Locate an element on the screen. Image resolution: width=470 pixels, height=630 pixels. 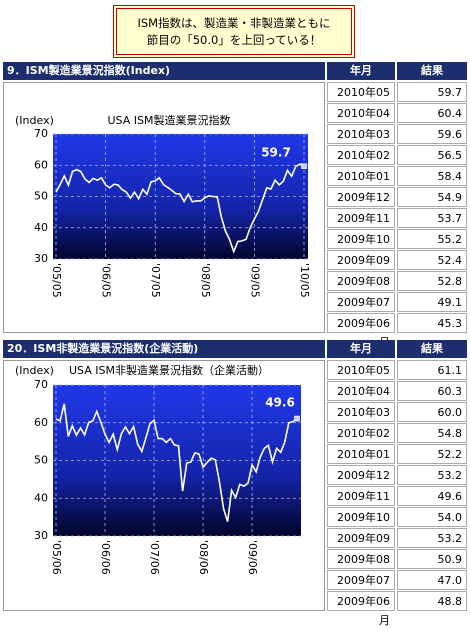
annotation: 59.7 is located at coordinates (276, 153).